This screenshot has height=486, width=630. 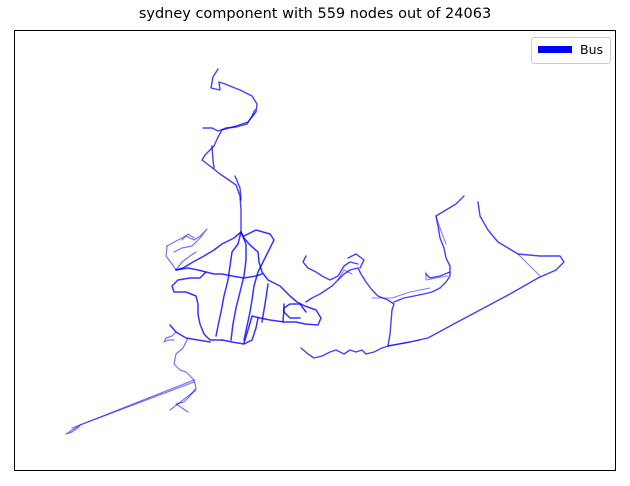 What do you see at coordinates (229, 150) in the screenshot?
I see `bus-route-north-spine` at bounding box center [229, 150].